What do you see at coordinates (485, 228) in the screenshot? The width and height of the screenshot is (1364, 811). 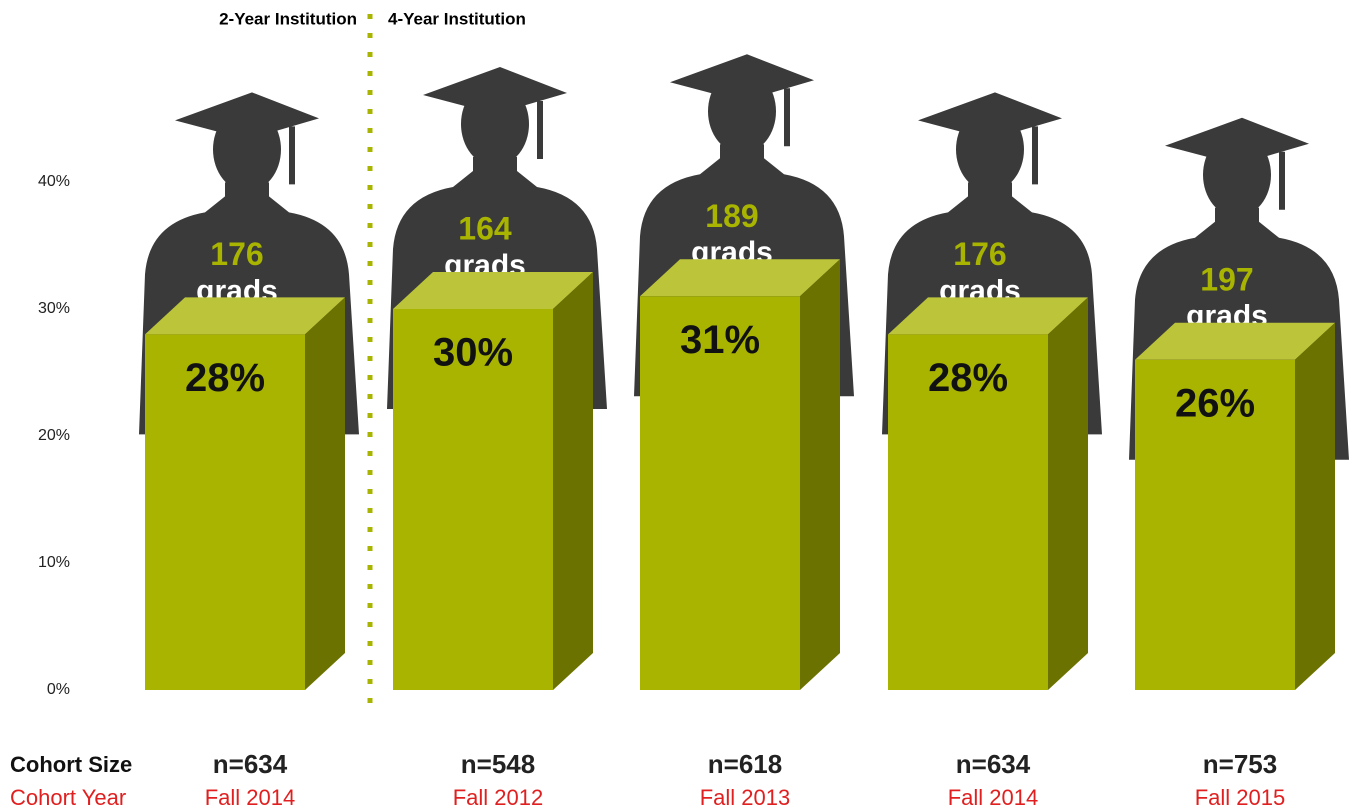 I see `grads-count: 164` at bounding box center [485, 228].